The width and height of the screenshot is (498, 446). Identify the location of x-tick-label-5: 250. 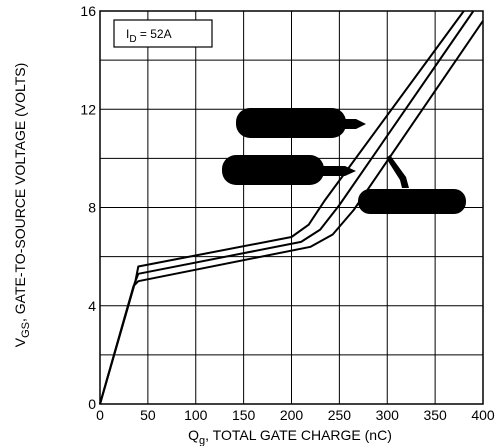
(340, 415).